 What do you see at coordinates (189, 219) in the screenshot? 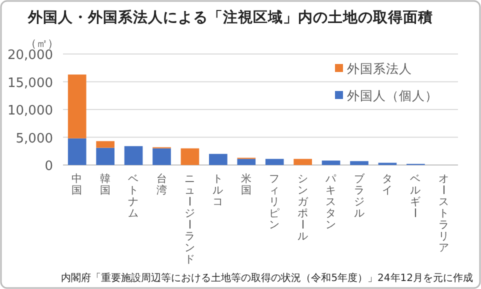
I see `x-tick-label: ニュージーランド` at bounding box center [189, 219].